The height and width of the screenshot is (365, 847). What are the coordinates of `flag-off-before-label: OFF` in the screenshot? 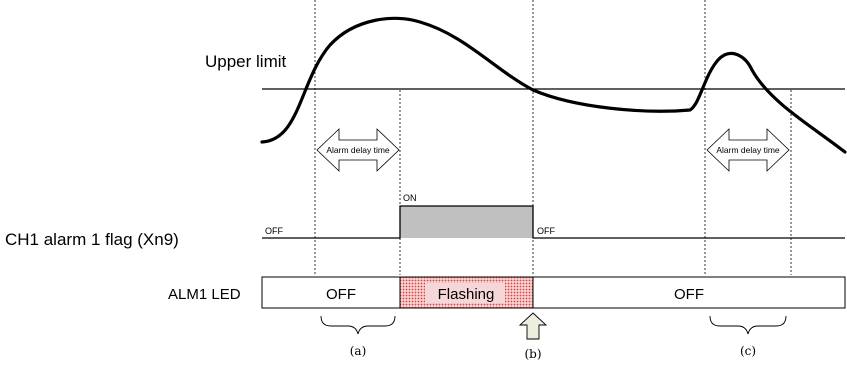 It's located at (274, 231).